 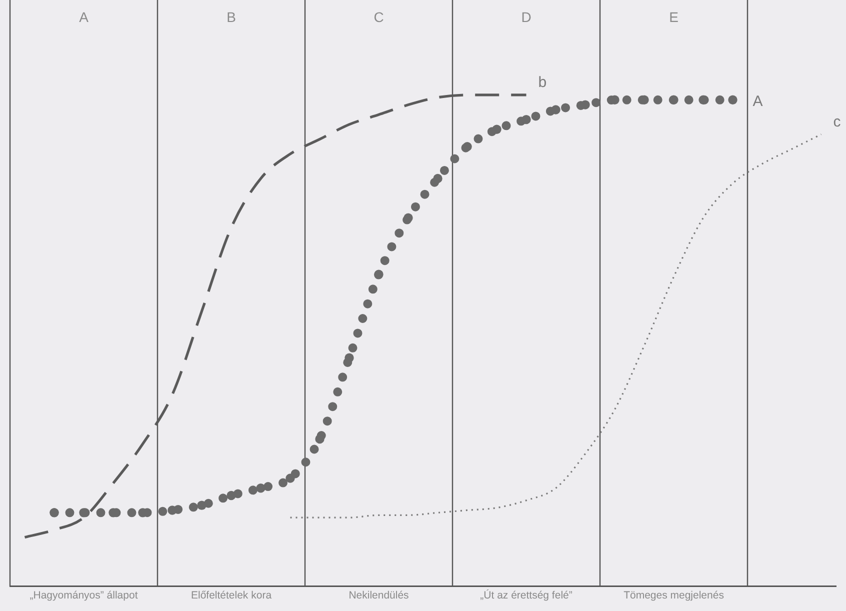 I want to click on text: B, so click(x=231, y=16).